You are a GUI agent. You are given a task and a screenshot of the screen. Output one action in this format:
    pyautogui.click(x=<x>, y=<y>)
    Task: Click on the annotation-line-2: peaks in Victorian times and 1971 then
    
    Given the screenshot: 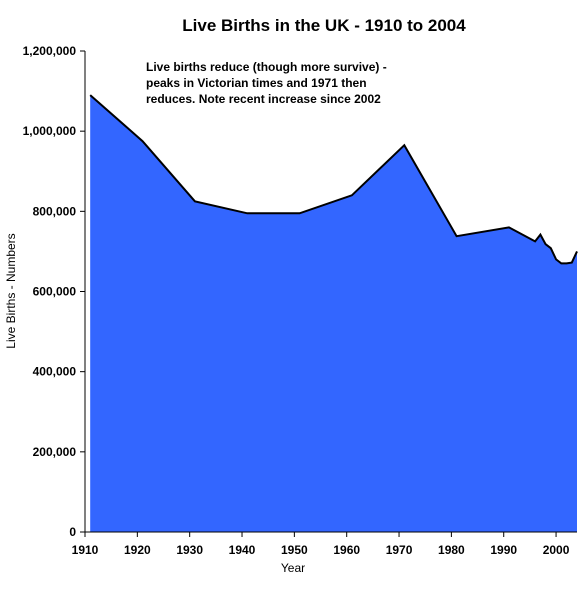 What is the action you would take?
    pyautogui.click(x=256, y=83)
    